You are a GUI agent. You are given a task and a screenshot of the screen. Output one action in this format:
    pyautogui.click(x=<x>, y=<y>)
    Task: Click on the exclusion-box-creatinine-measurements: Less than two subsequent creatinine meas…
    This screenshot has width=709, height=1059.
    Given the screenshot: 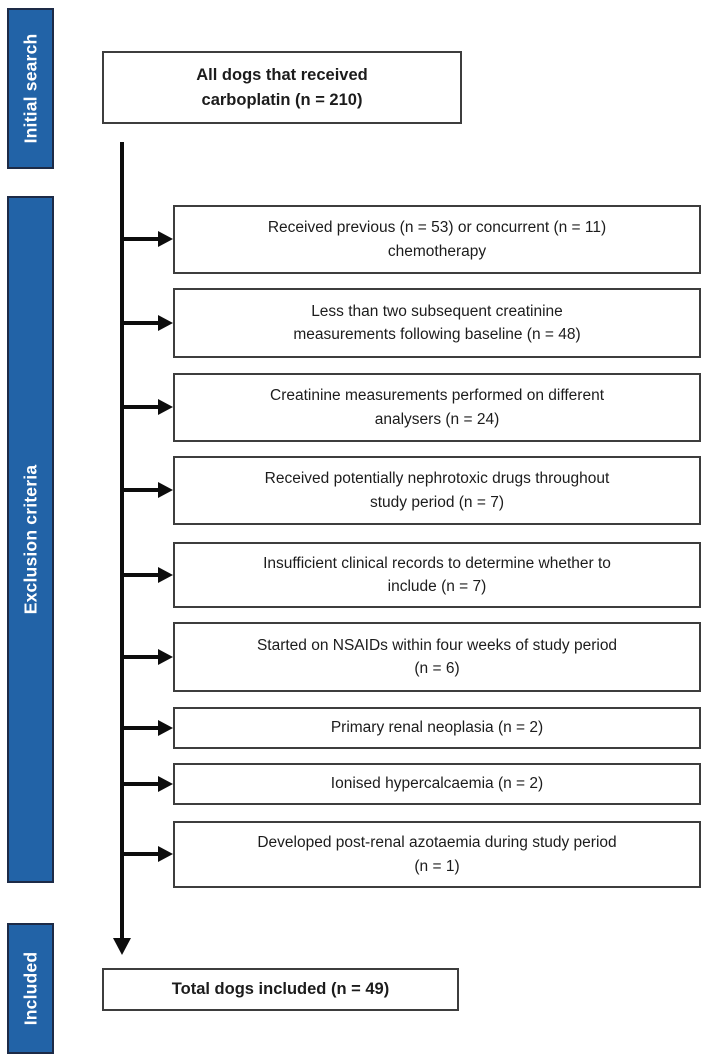 What is the action you would take?
    pyautogui.click(x=437, y=323)
    